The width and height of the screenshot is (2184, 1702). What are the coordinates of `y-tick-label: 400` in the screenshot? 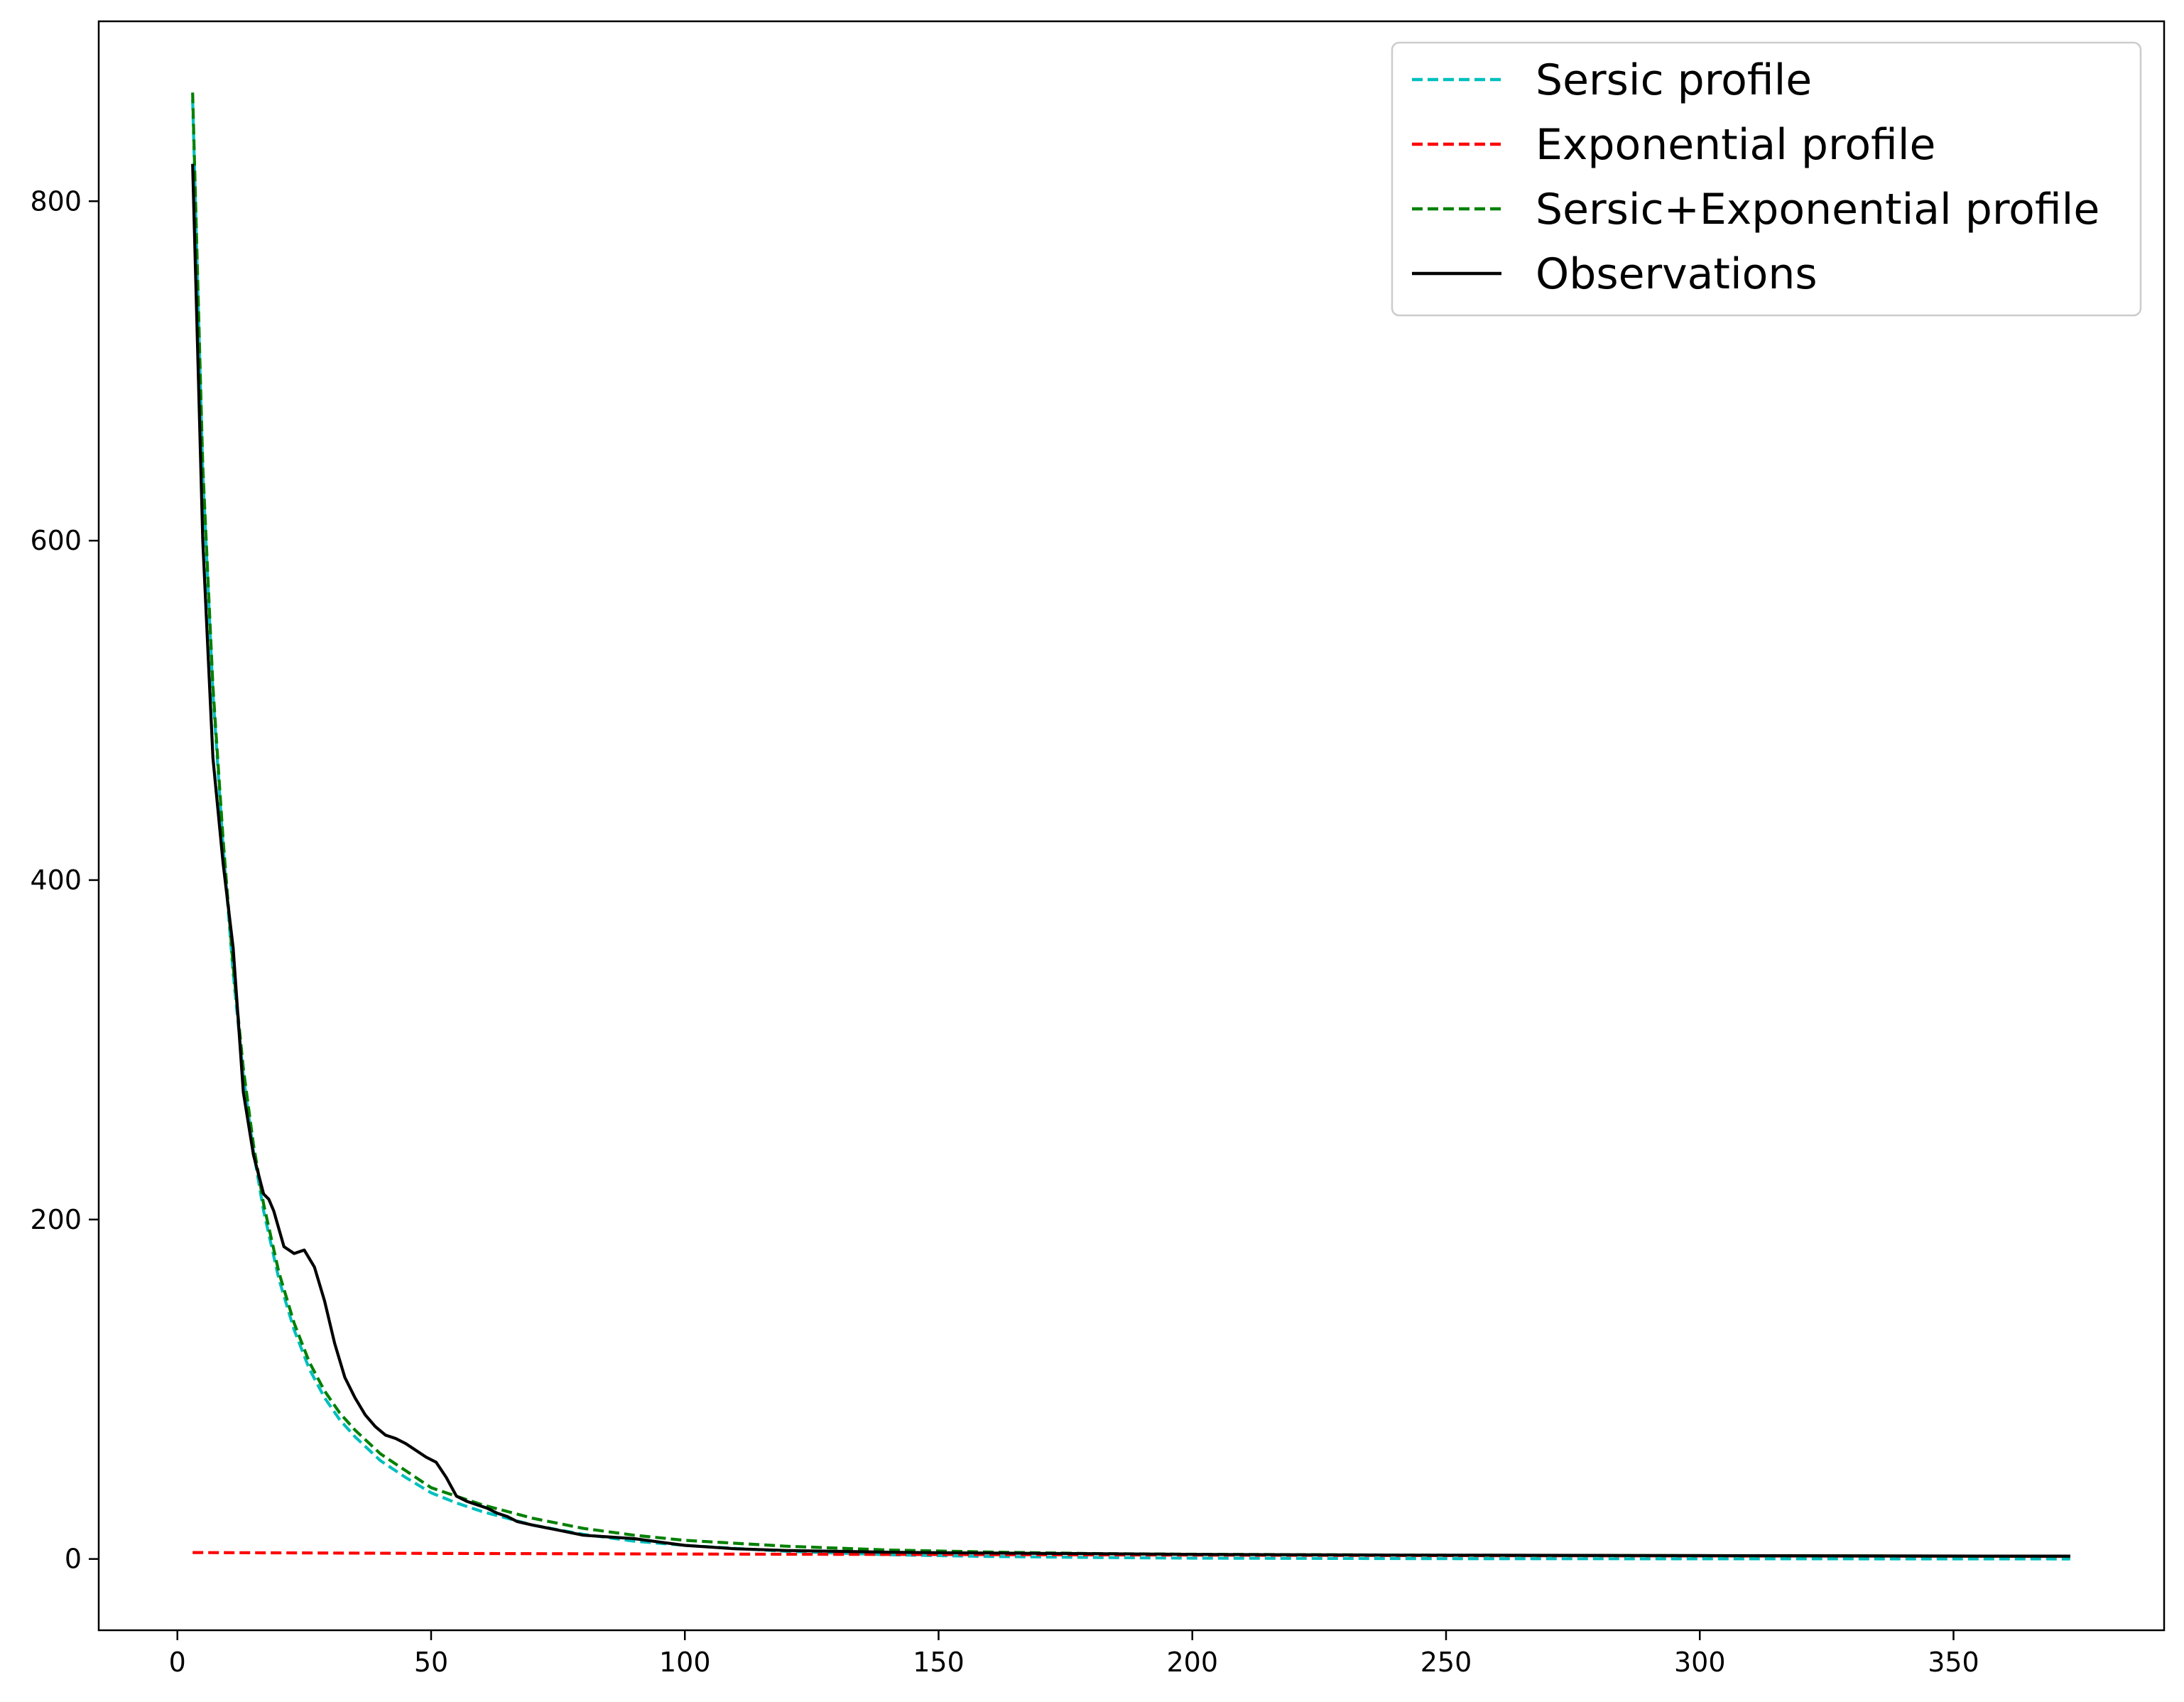 It's located at (56, 880).